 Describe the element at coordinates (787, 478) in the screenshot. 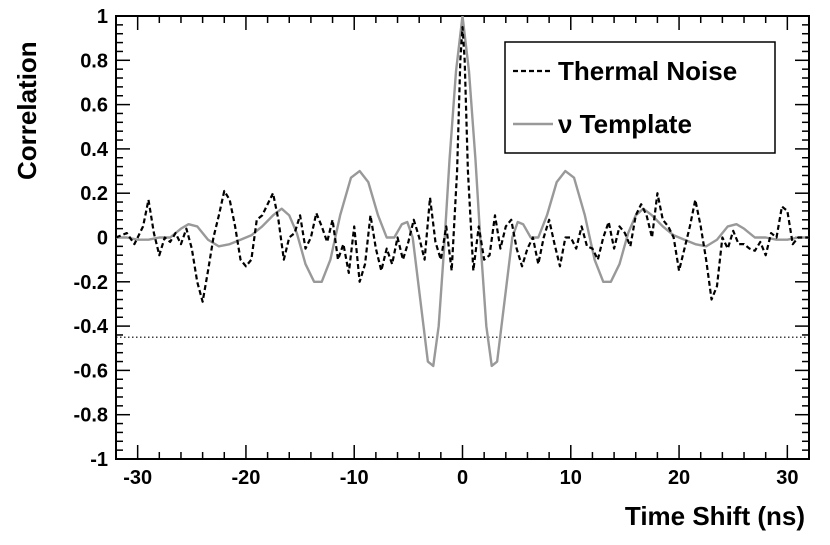

I see `x-tick-label: 30` at that location.